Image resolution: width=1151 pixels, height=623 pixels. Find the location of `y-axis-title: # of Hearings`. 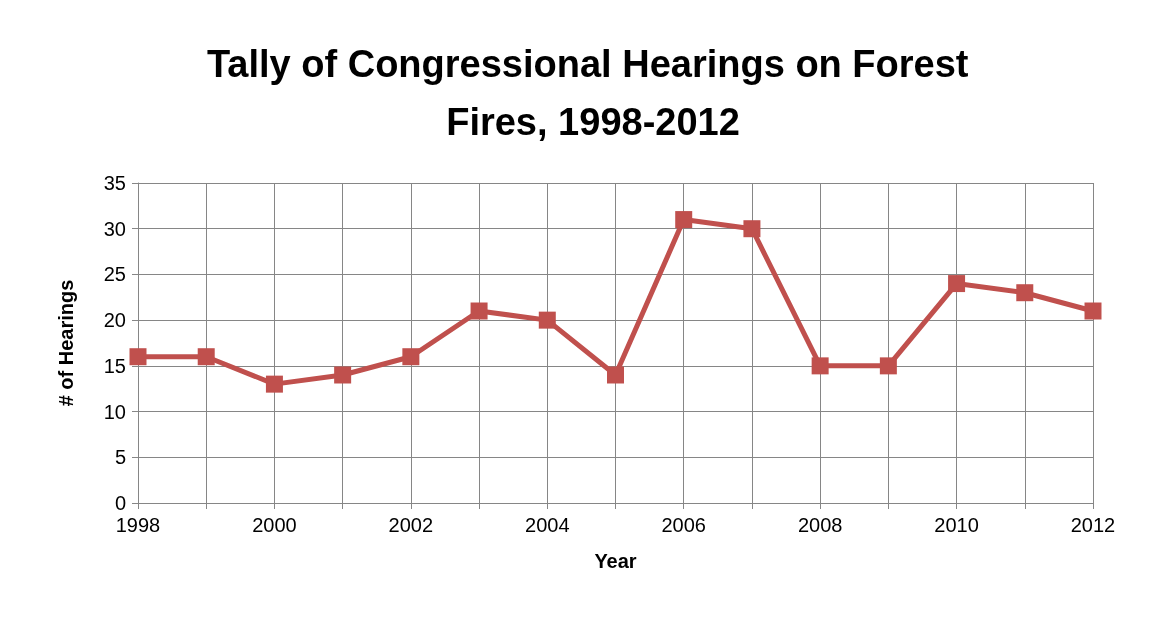

y-axis-title: # of Hearings is located at coordinates (66, 343).